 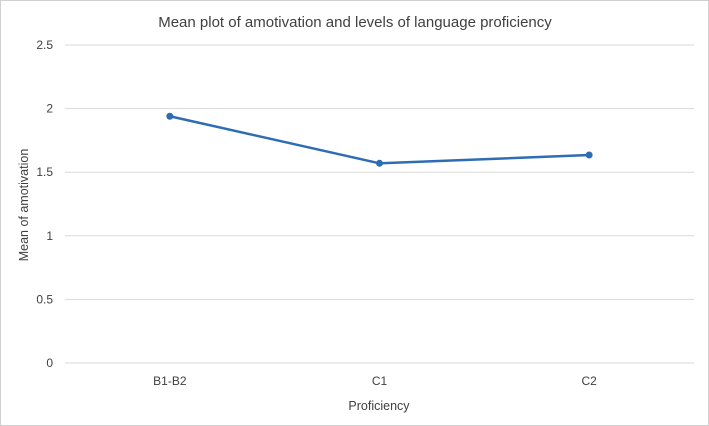 What do you see at coordinates (49, 109) in the screenshot?
I see `y-tick-label: 2` at bounding box center [49, 109].